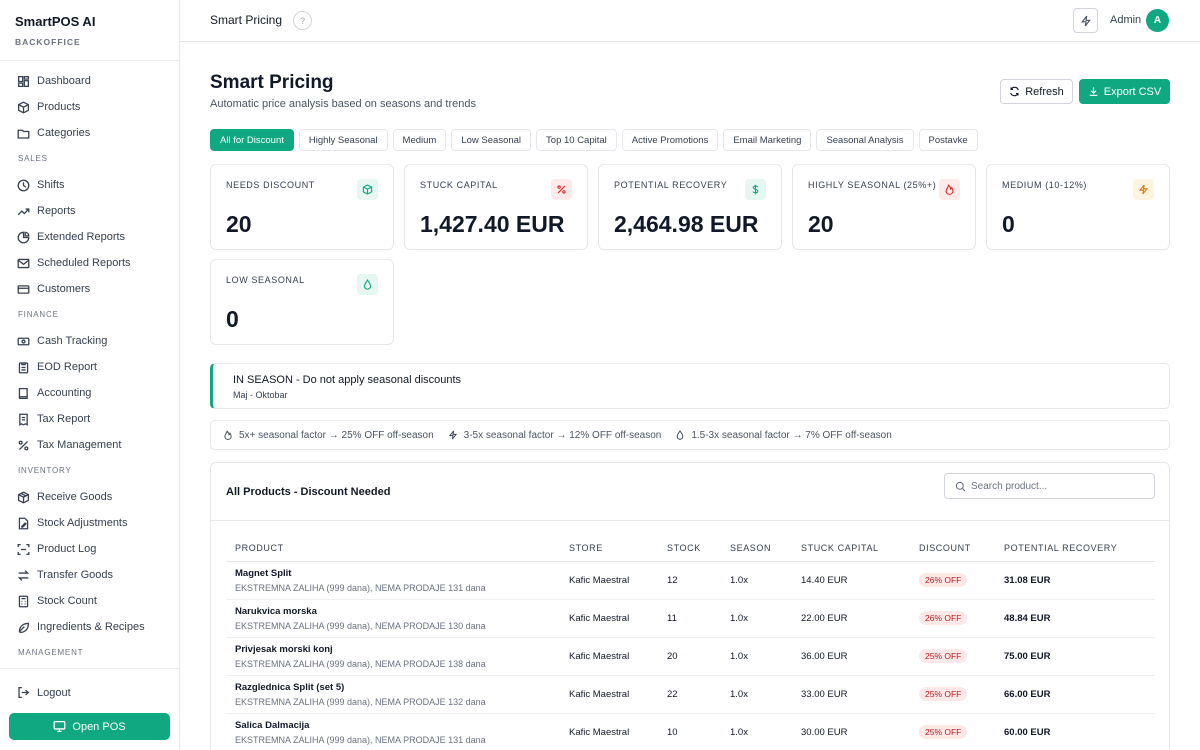  I want to click on sidebar-item-tax-report: Tax Report, so click(90, 419).